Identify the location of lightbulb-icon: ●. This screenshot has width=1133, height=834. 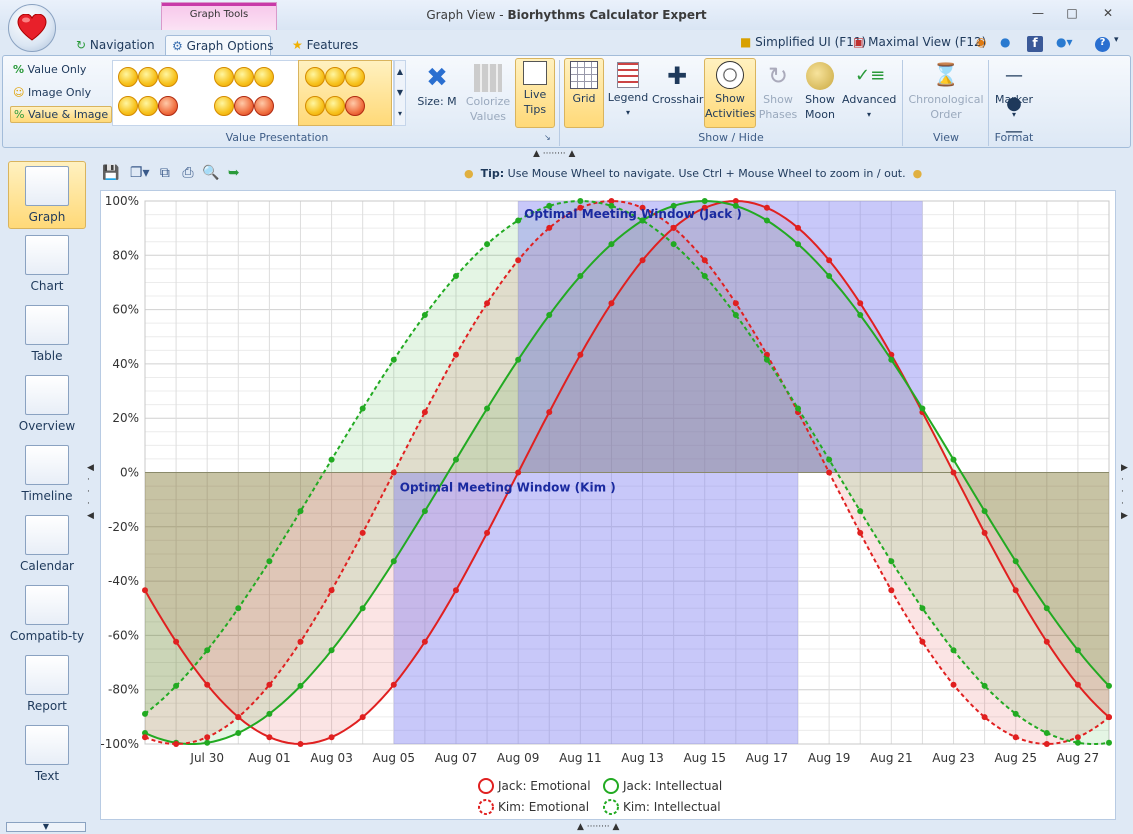
(469, 173).